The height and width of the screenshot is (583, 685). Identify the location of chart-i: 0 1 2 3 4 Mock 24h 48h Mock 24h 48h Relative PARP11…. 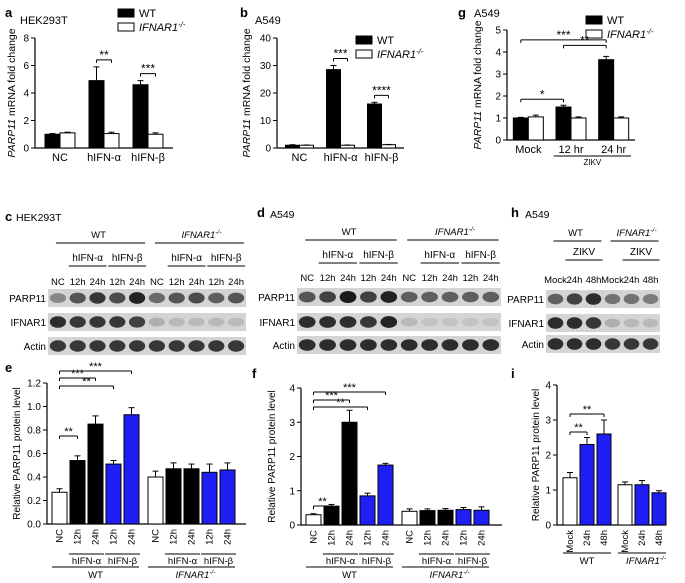
(599, 474).